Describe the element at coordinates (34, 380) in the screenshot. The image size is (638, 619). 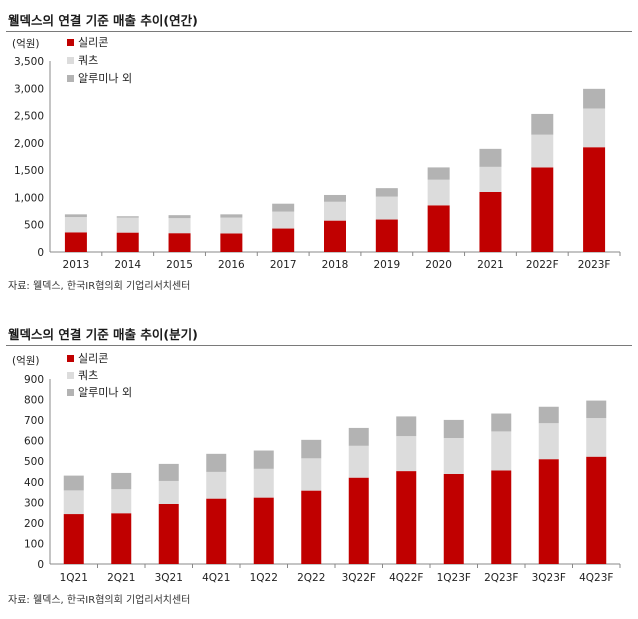
I see `y-tick-label: 900` at that location.